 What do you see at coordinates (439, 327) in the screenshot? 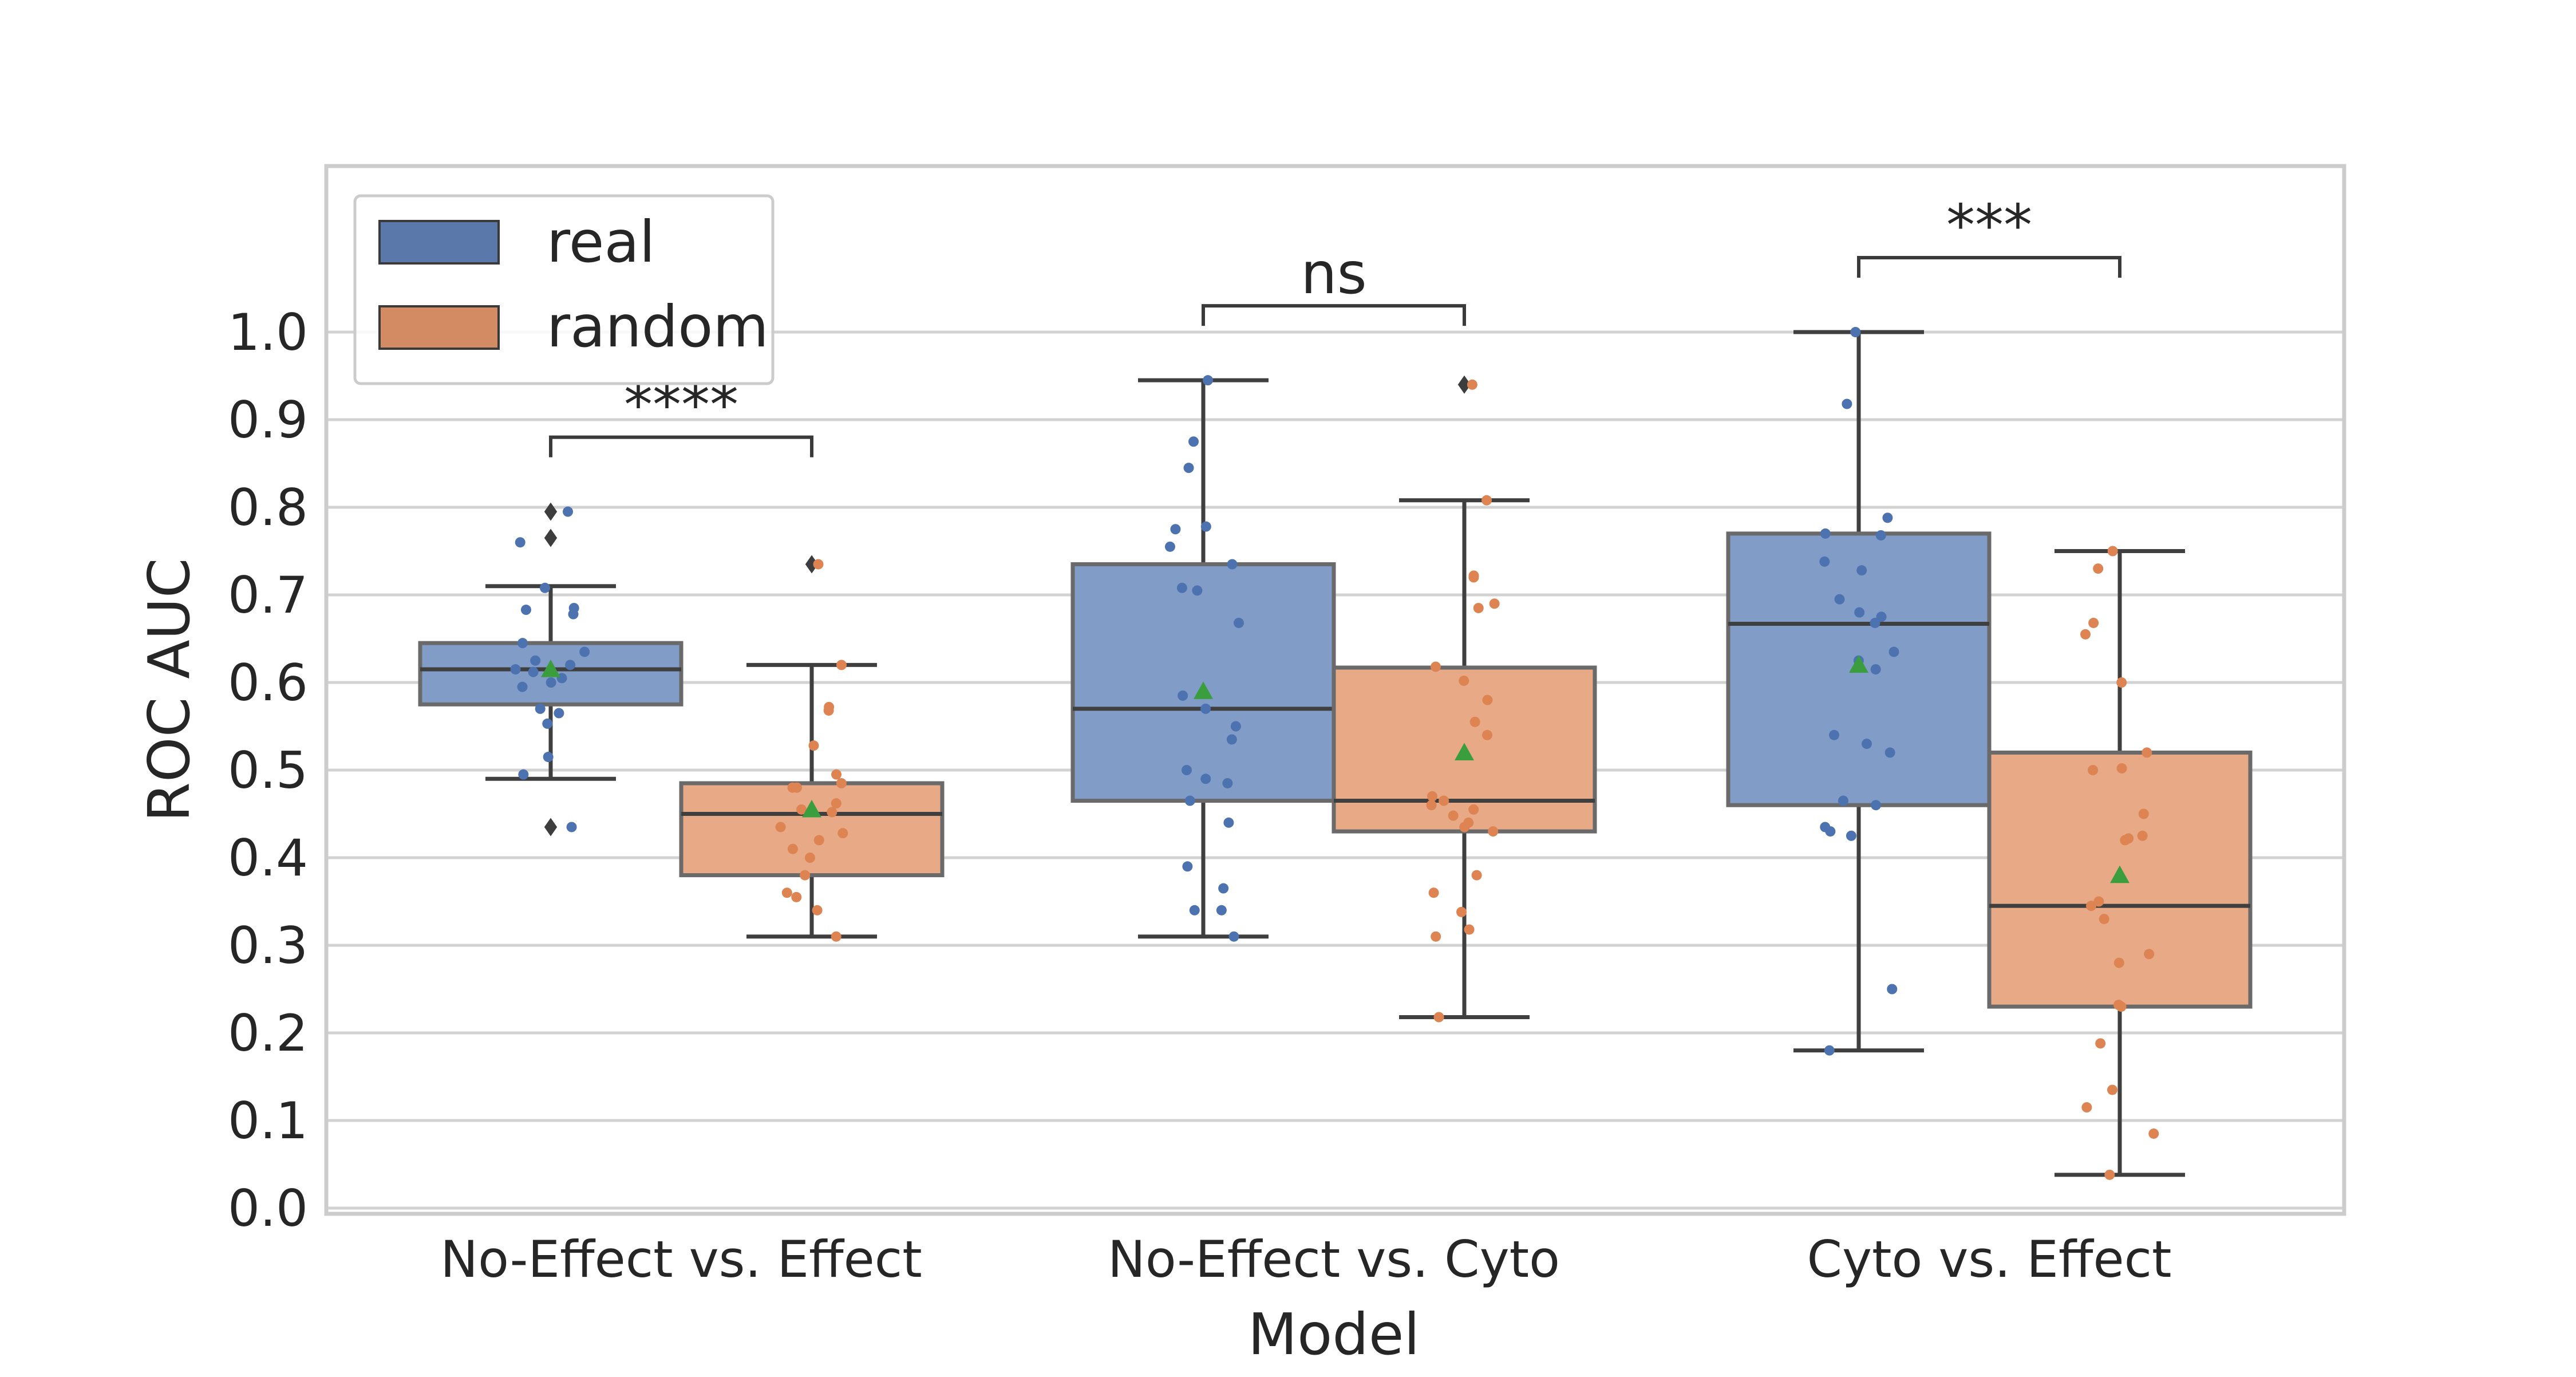
I see `legend-swatch-random` at bounding box center [439, 327].